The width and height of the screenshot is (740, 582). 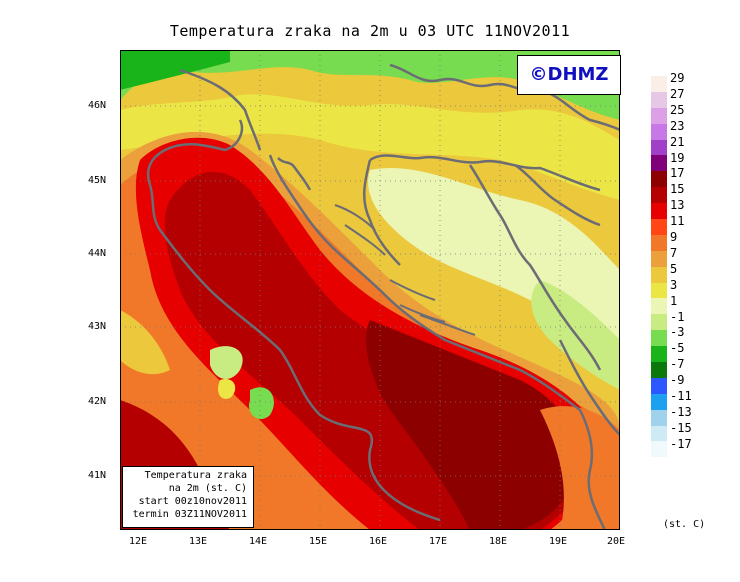 What do you see at coordinates (438, 541) in the screenshot?
I see `lon-tick-17e: 17E` at bounding box center [438, 541].